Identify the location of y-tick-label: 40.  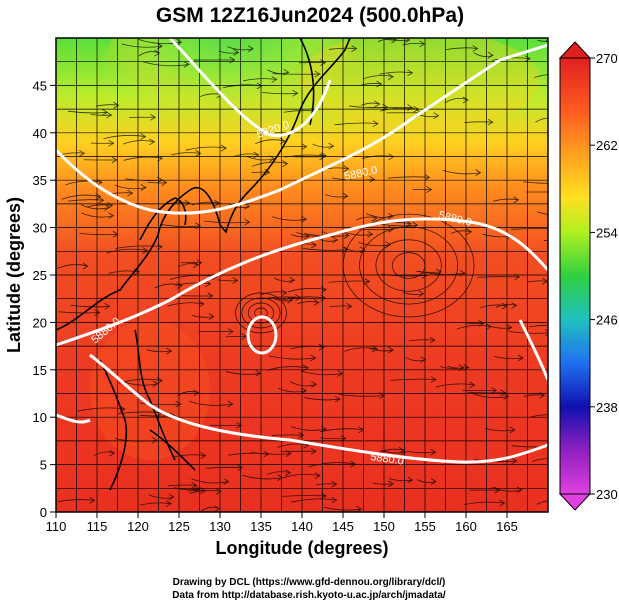
(40, 133).